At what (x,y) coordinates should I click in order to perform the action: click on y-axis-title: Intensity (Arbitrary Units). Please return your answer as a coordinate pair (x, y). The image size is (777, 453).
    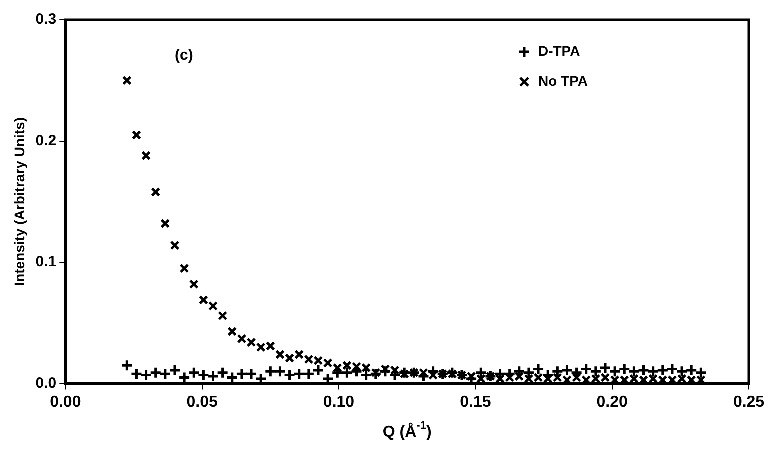
    Looking at the image, I should click on (19, 201).